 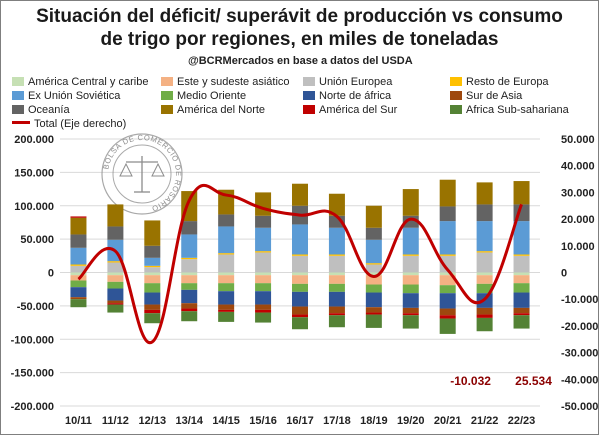 I want to click on legend-item: Sur de Asia, so click(x=486, y=96).